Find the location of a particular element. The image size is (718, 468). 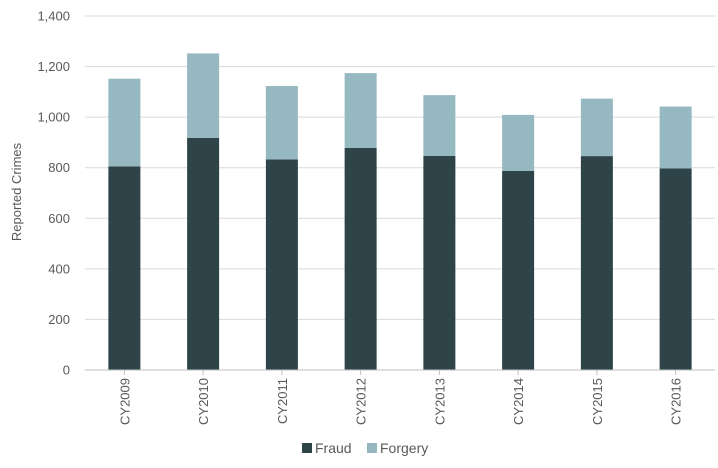

x-tick-label: CY2015 is located at coordinates (597, 401).